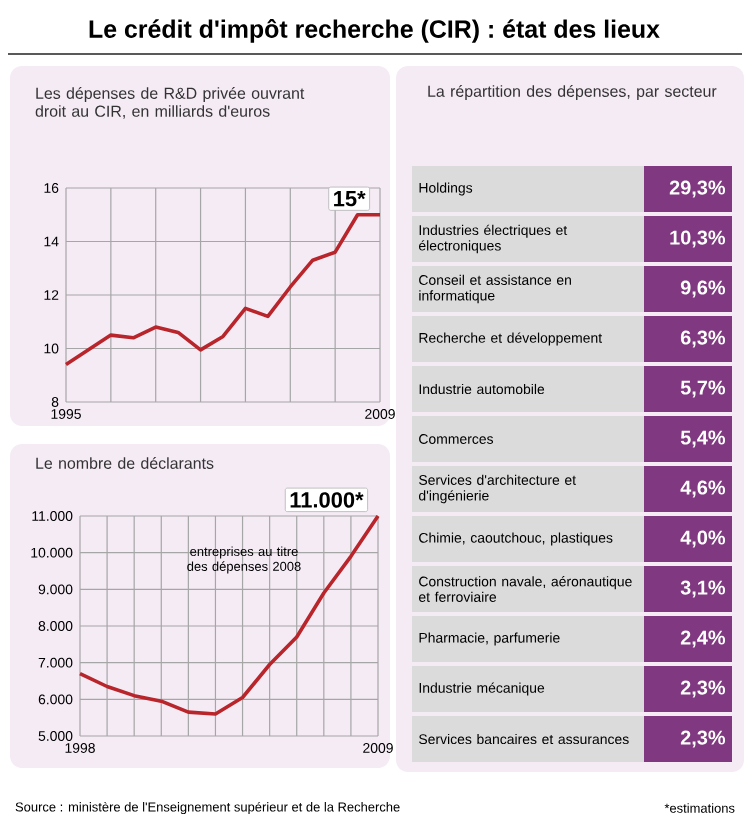  What do you see at coordinates (703, 489) in the screenshot?
I see `text: 4,6%` at bounding box center [703, 489].